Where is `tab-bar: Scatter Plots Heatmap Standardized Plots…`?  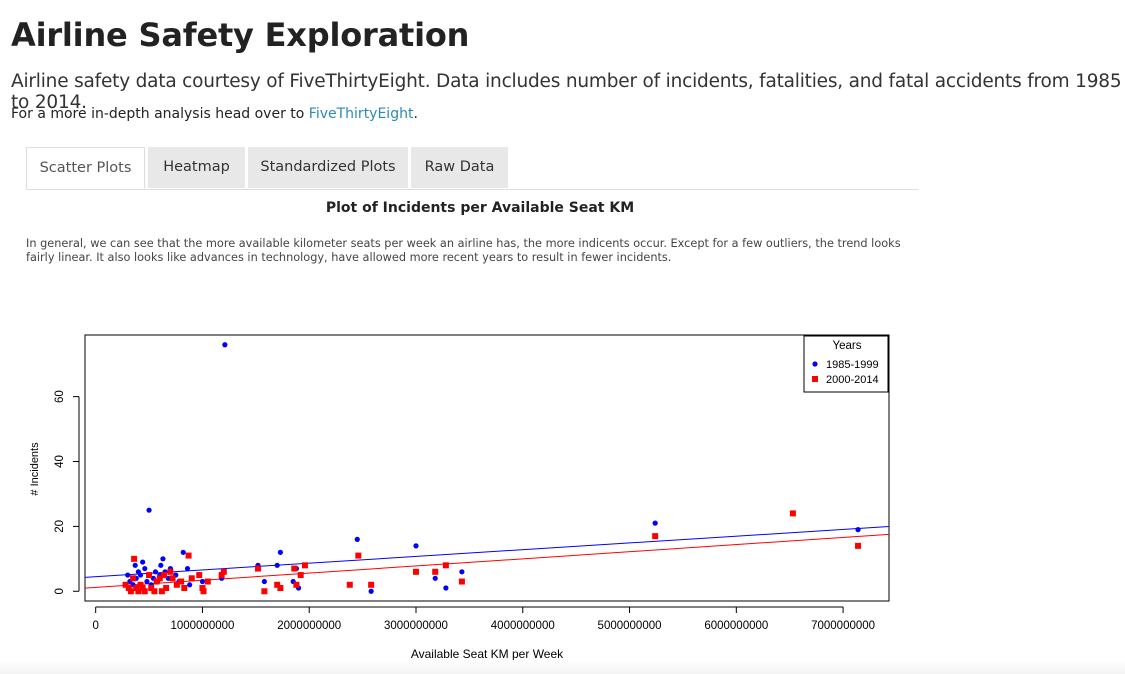 tab-bar: Scatter Plots Heatmap Standardized Plots… is located at coordinates (472, 168).